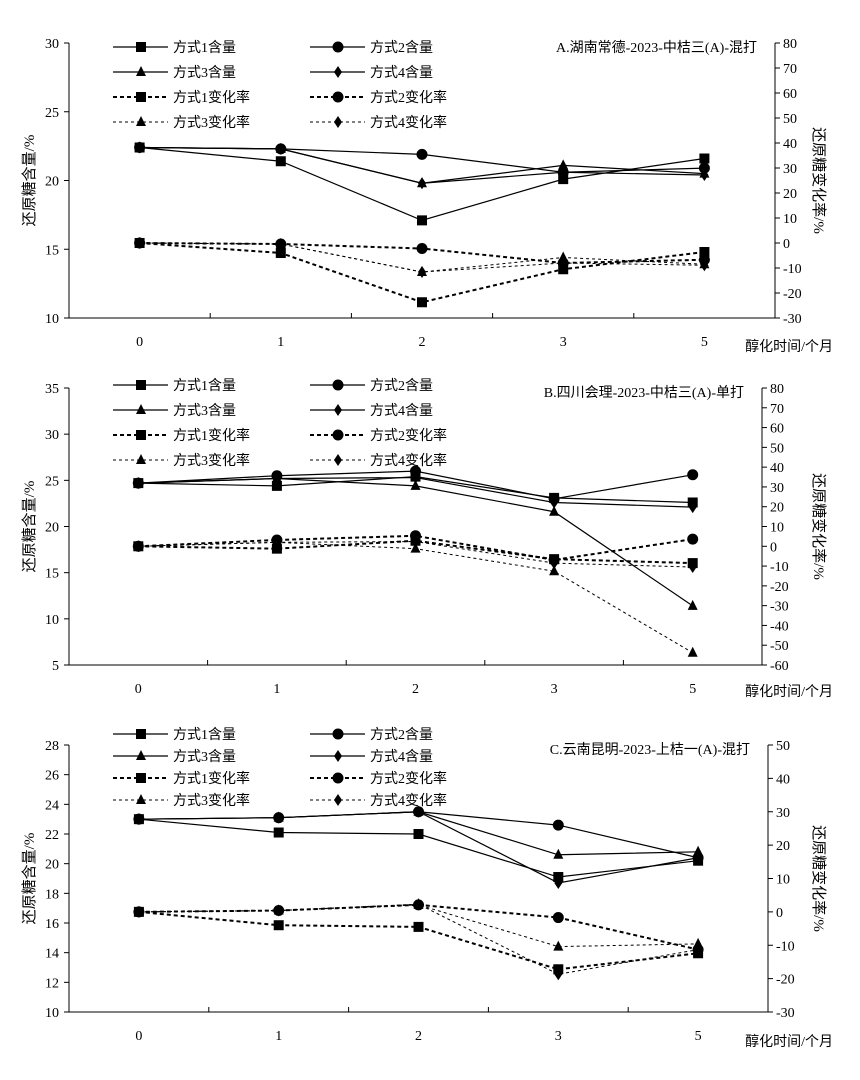 The image size is (860, 1080). I want to click on legend-item: 方式3含量, so click(174, 757).